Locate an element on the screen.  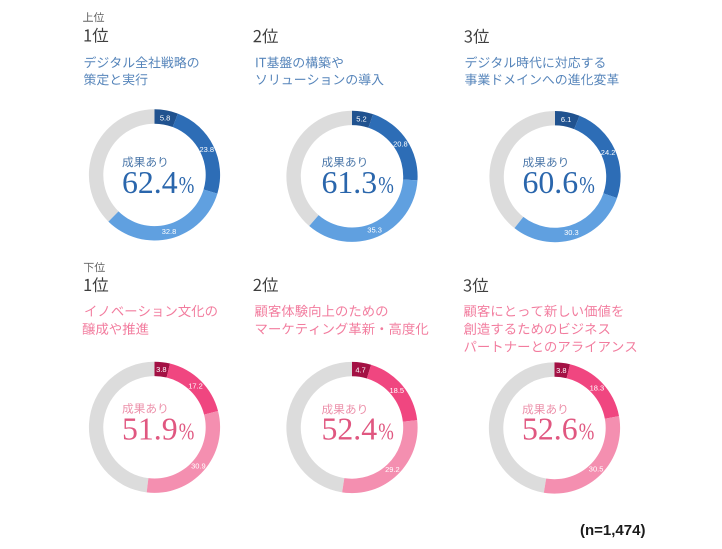
svg-text: 32.8 is located at coordinates (169, 231).